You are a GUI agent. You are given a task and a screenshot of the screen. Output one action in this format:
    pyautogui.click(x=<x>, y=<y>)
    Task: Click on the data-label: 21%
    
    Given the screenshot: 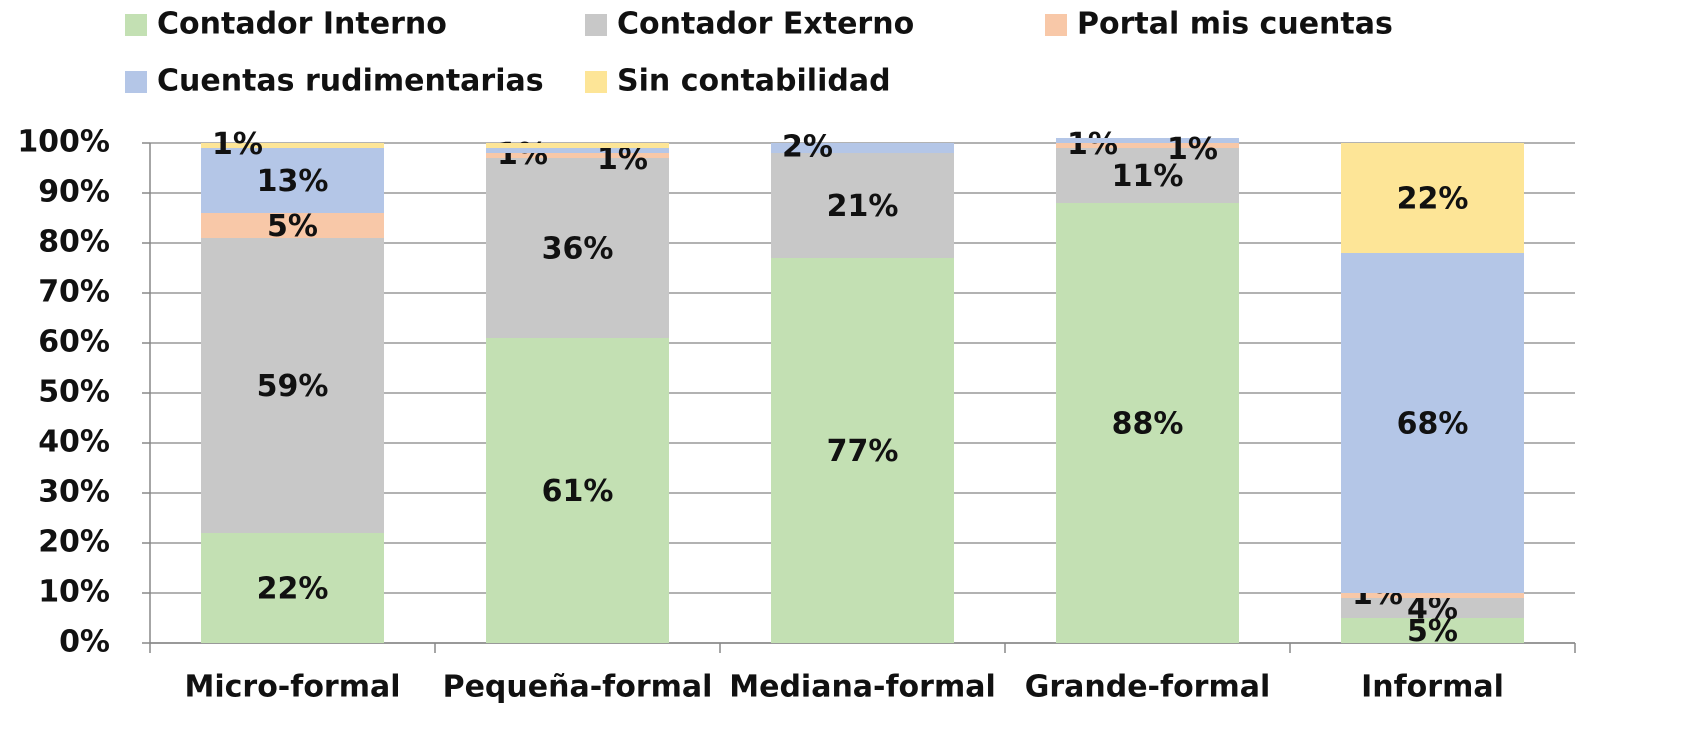 What is the action you would take?
    pyautogui.click(x=863, y=206)
    